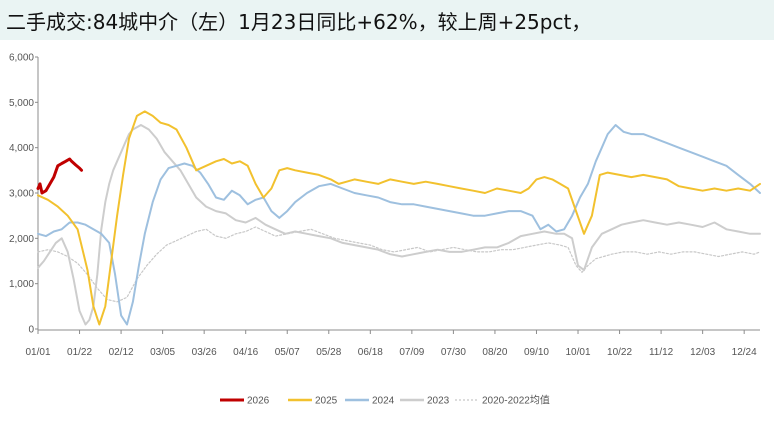 The height and width of the screenshot is (424, 774). What do you see at coordinates (702, 352) in the screenshot?
I see `x-tick-label: 12/03` at bounding box center [702, 352].